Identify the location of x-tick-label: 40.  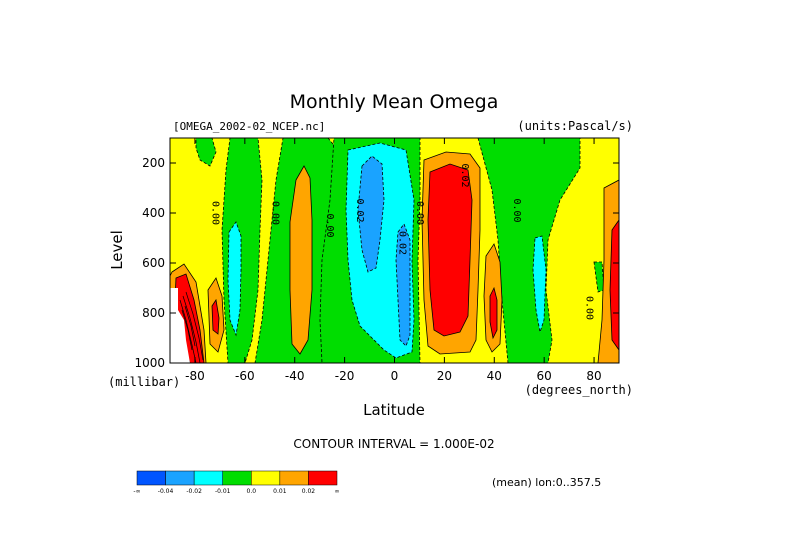
(494, 376).